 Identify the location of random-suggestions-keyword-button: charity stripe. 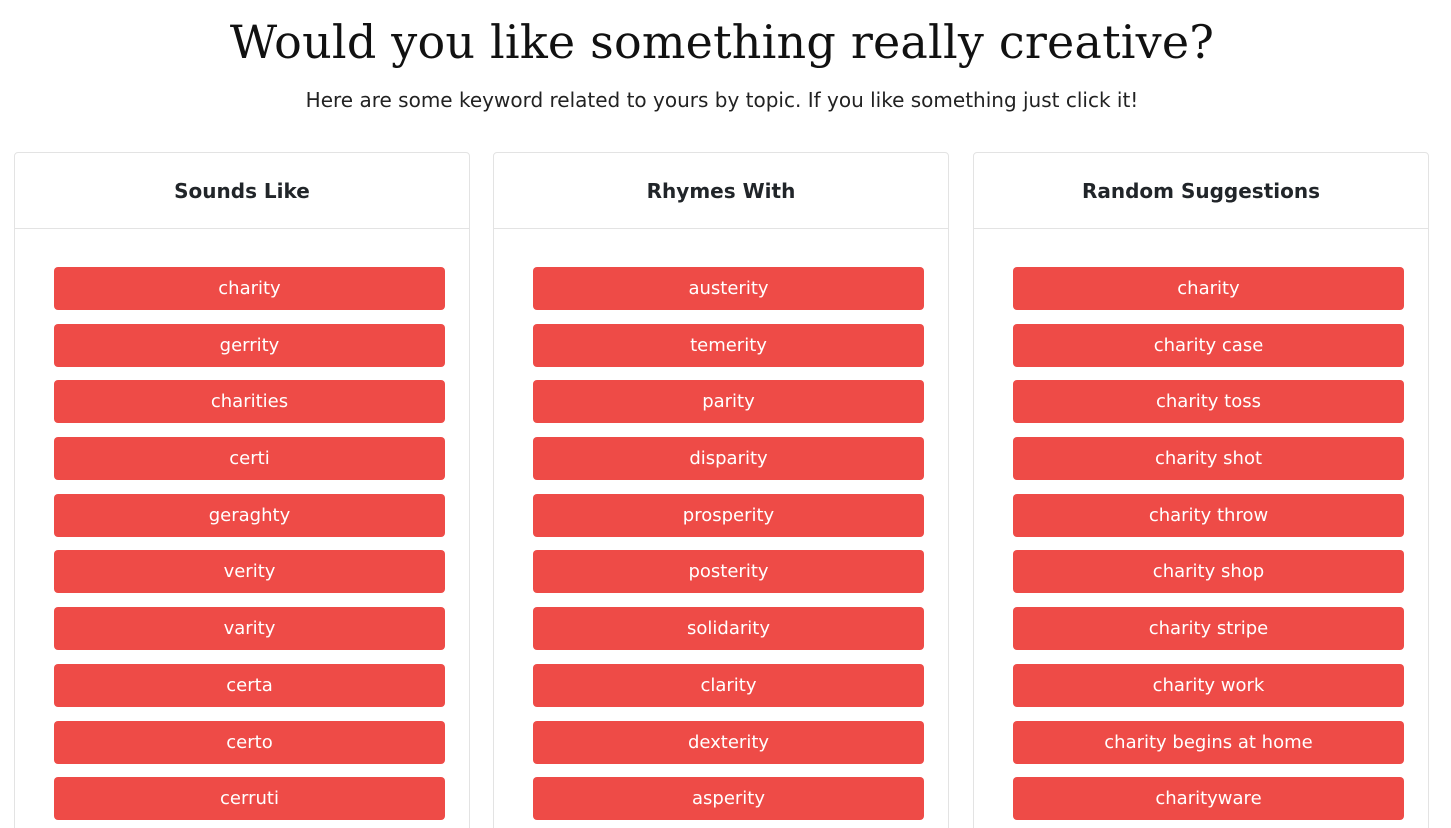
(1208, 629).